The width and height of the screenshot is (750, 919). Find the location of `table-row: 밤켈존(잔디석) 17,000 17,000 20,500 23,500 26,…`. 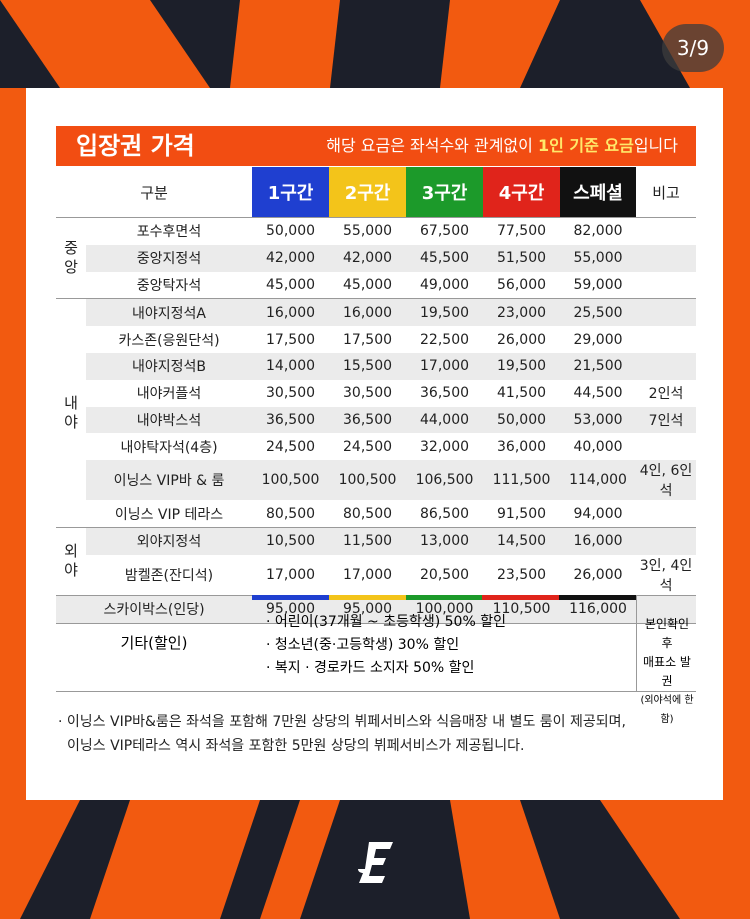

table-row: 밤켈존(잔디석) 17,000 17,000 20,500 23,500 26,… is located at coordinates (376, 575).